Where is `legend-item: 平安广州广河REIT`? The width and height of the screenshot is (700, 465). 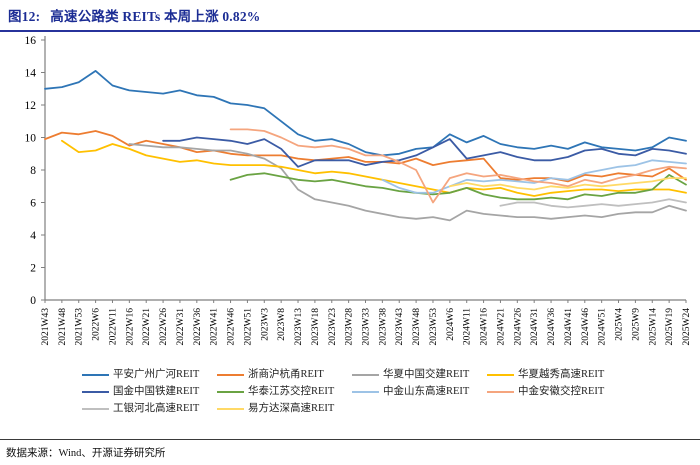 legend-item: 平安广州广河REIT is located at coordinates (149, 374).